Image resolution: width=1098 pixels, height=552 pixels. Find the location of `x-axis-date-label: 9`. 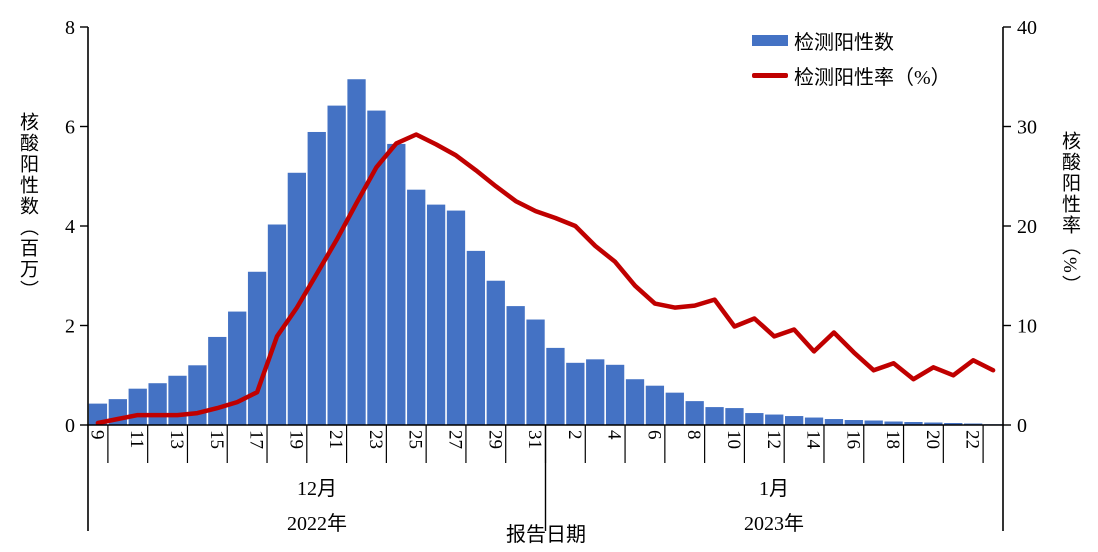

x-axis-date-label: 9 is located at coordinates (96, 435).